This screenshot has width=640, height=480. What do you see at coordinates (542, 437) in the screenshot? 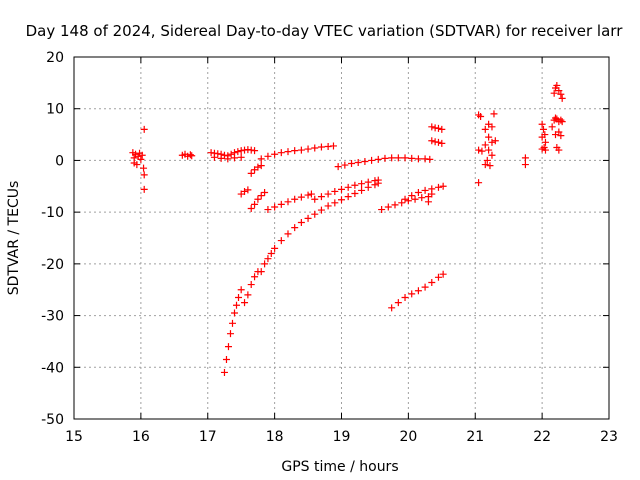
I see `x-tick-label: 22` at bounding box center [542, 437].